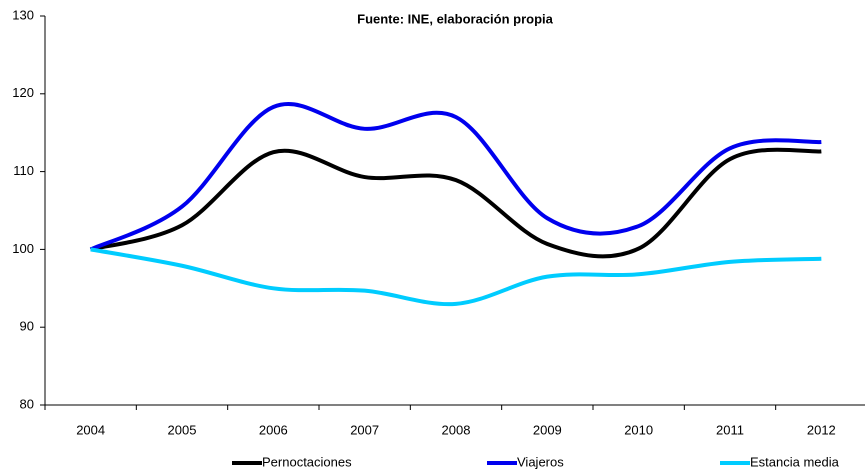 This screenshot has height=474, width=865. Describe the element at coordinates (455, 18) in the screenshot. I see `chart-title: Fuente: INE, elaboración propia` at that location.